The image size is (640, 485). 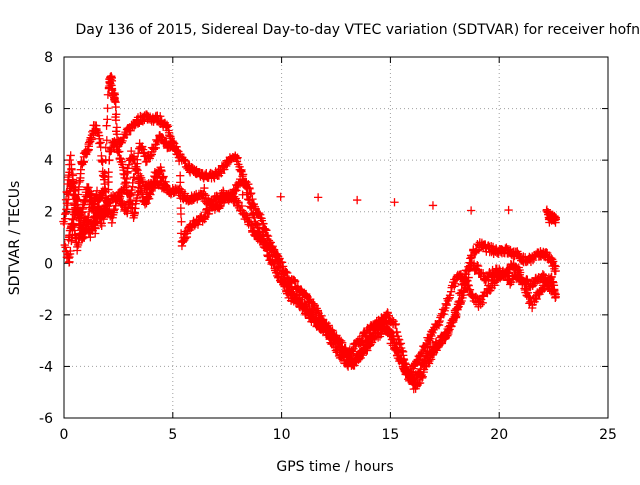 I want to click on x-tick-label: 10, so click(x=282, y=435).